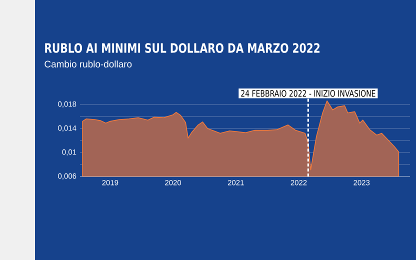 Image resolution: width=416 pixels, height=260 pixels. What do you see at coordinates (182, 48) in the screenshot?
I see `chart-title: RUBLO AI MINIMI SUL DOLLARO DA MARZO 2022` at bounding box center [182, 48].